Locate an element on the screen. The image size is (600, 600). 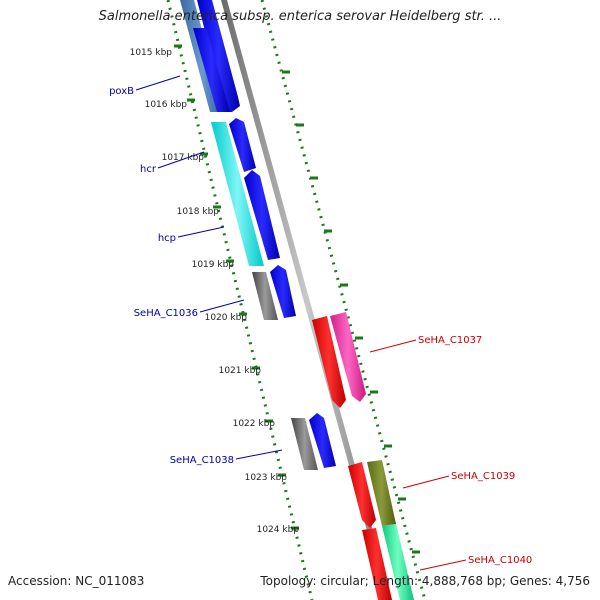
leader-hcp is located at coordinates (201, 232).